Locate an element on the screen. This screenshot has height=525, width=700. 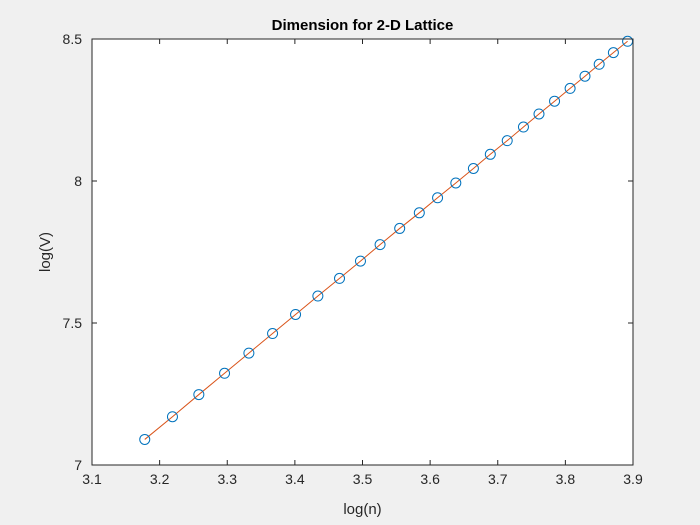
x-tick-label: 3.5 is located at coordinates (363, 479).